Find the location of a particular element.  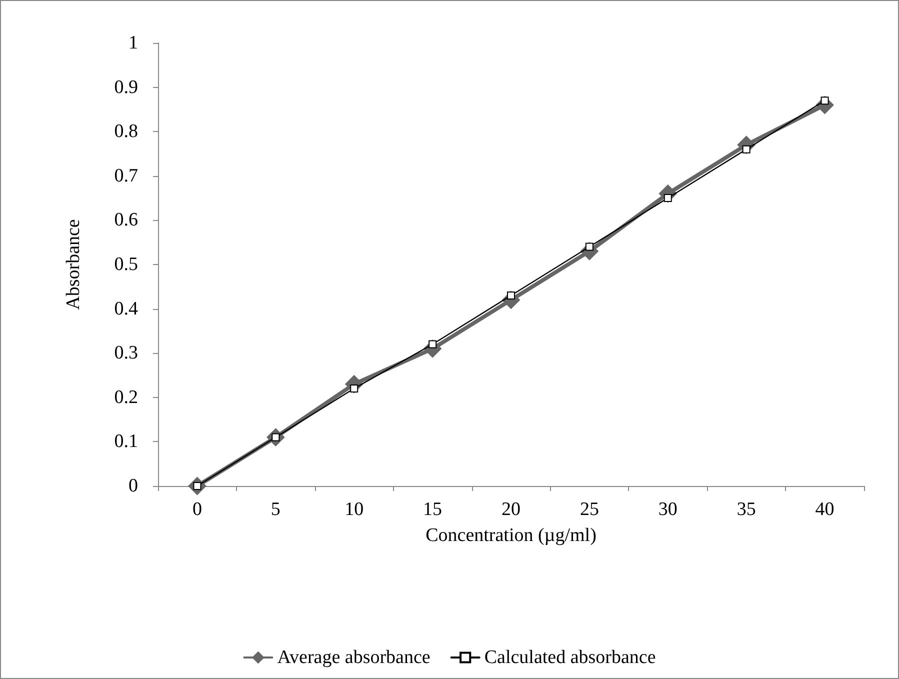

y-tick-label: 0.6 is located at coordinates (126, 220).